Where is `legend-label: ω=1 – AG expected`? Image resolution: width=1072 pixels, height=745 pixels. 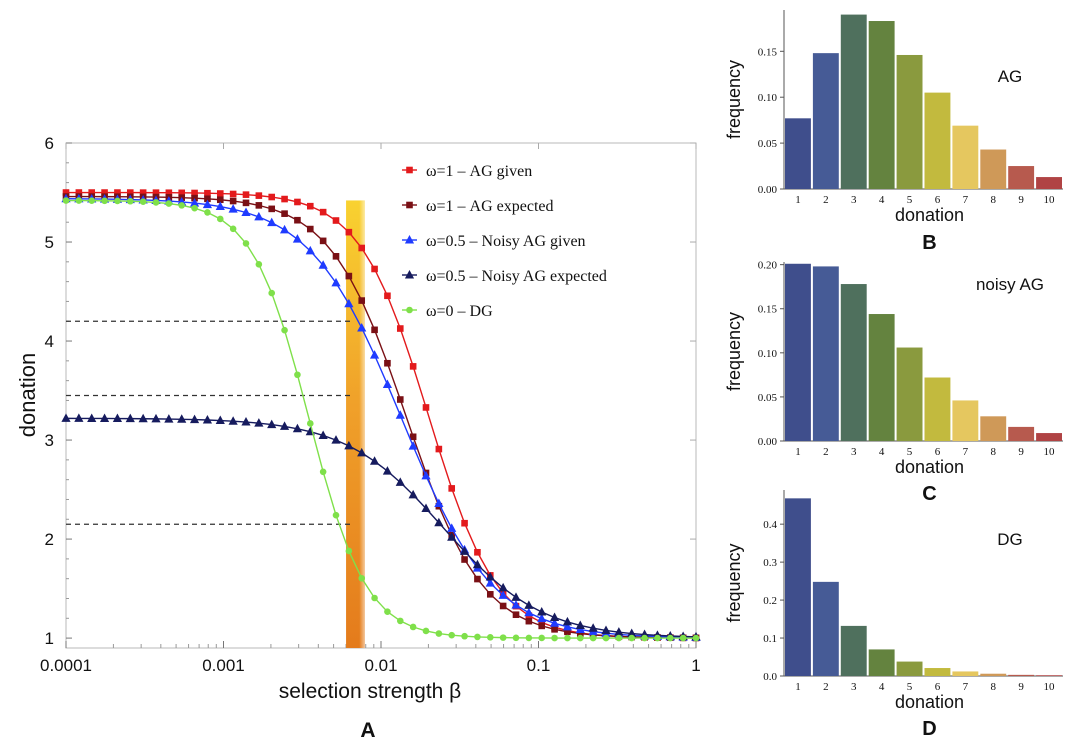 legend-label: ω=1 – AG expected is located at coordinates (490, 206).